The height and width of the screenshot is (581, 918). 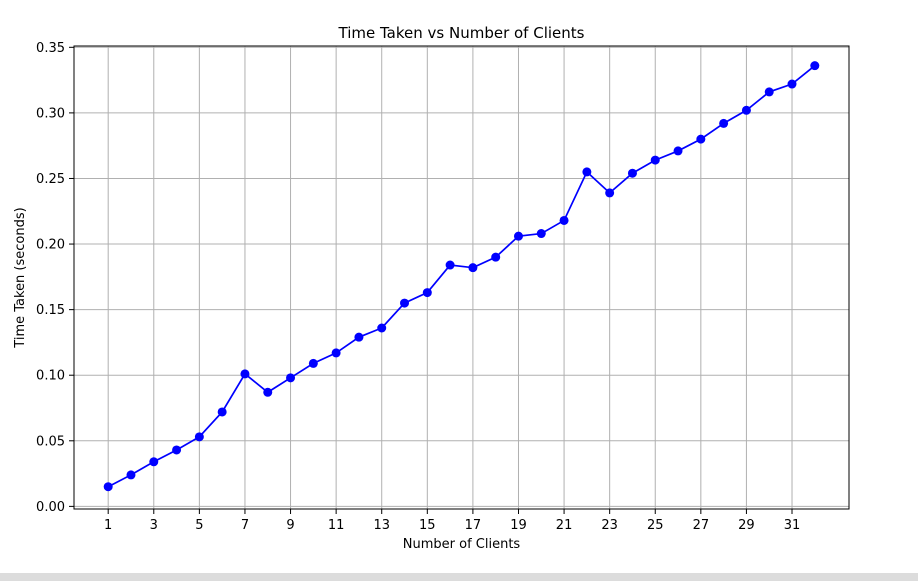 I want to click on x-tick-label: 13, so click(x=381, y=525).